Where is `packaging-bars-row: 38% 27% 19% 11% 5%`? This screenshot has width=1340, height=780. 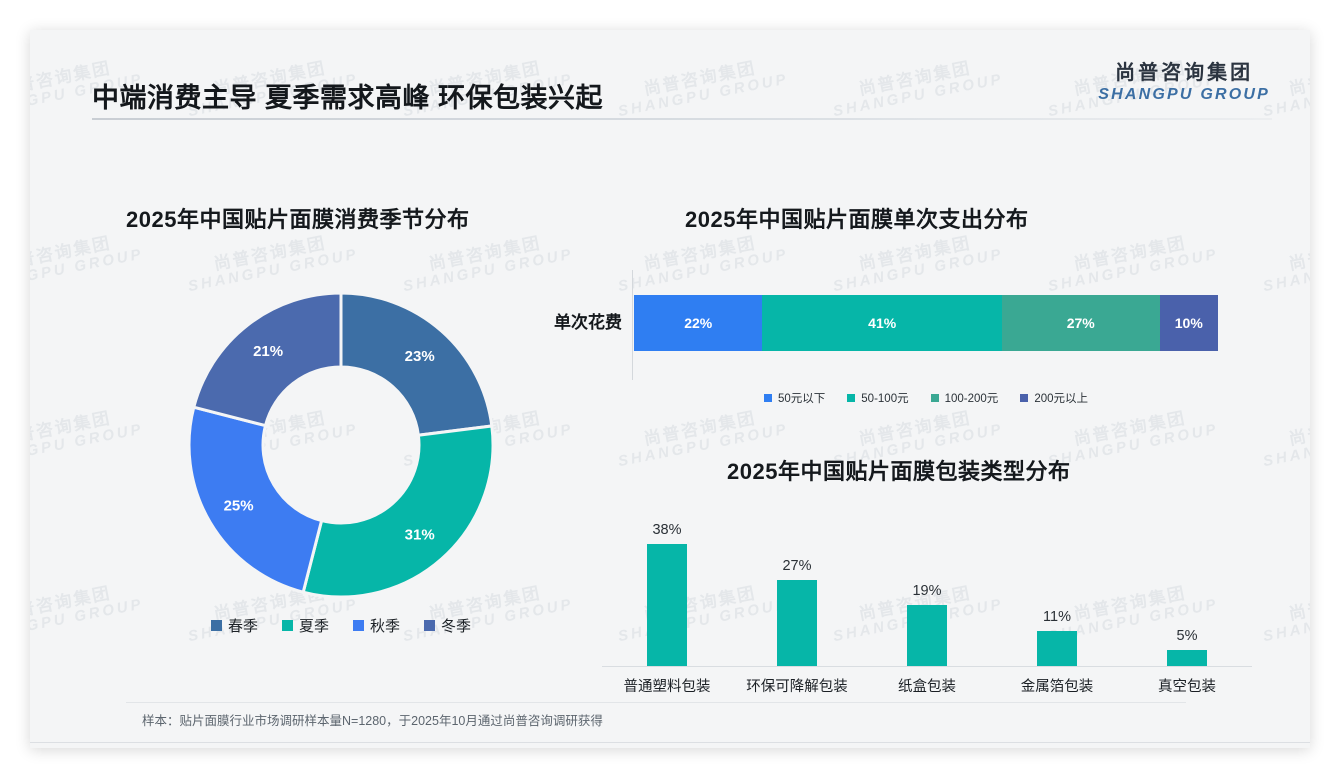
packaging-bars-row: 38% 27% 19% 11% 5% is located at coordinates (927, 591).